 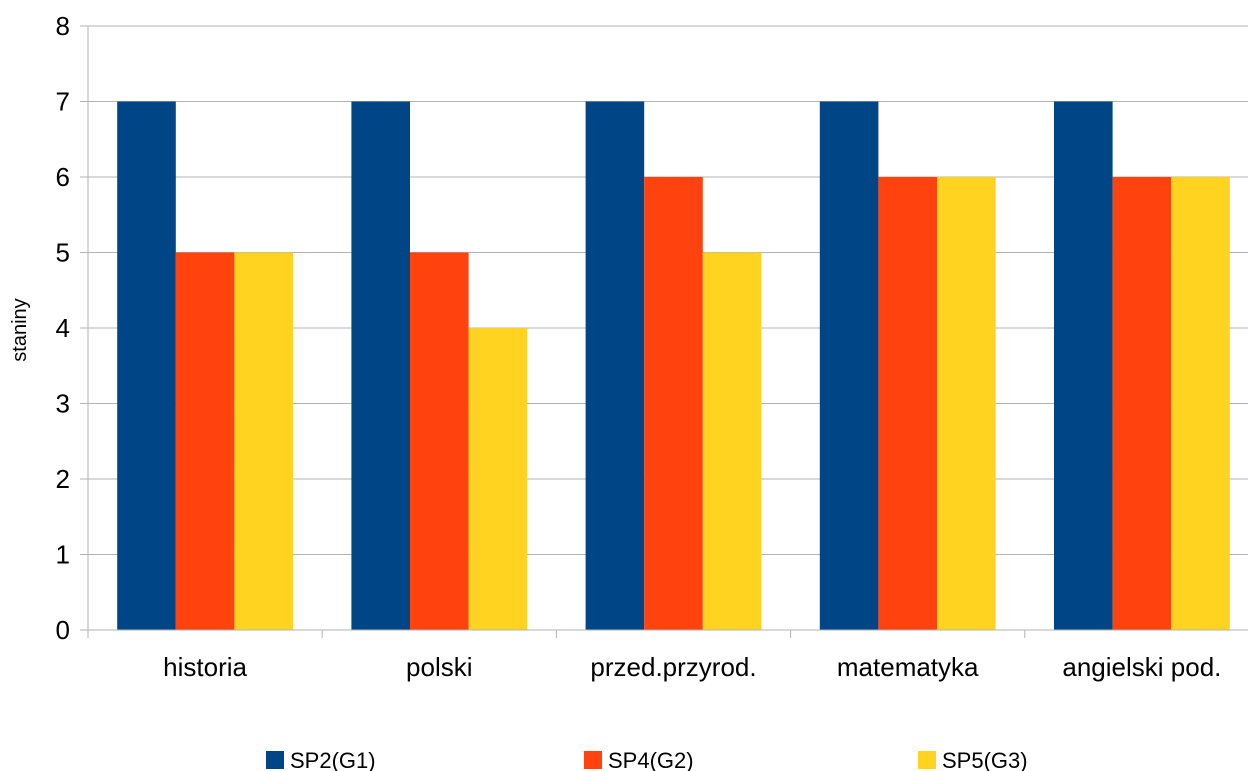 What do you see at coordinates (439, 667) in the screenshot?
I see `x-category-label: polski` at bounding box center [439, 667].